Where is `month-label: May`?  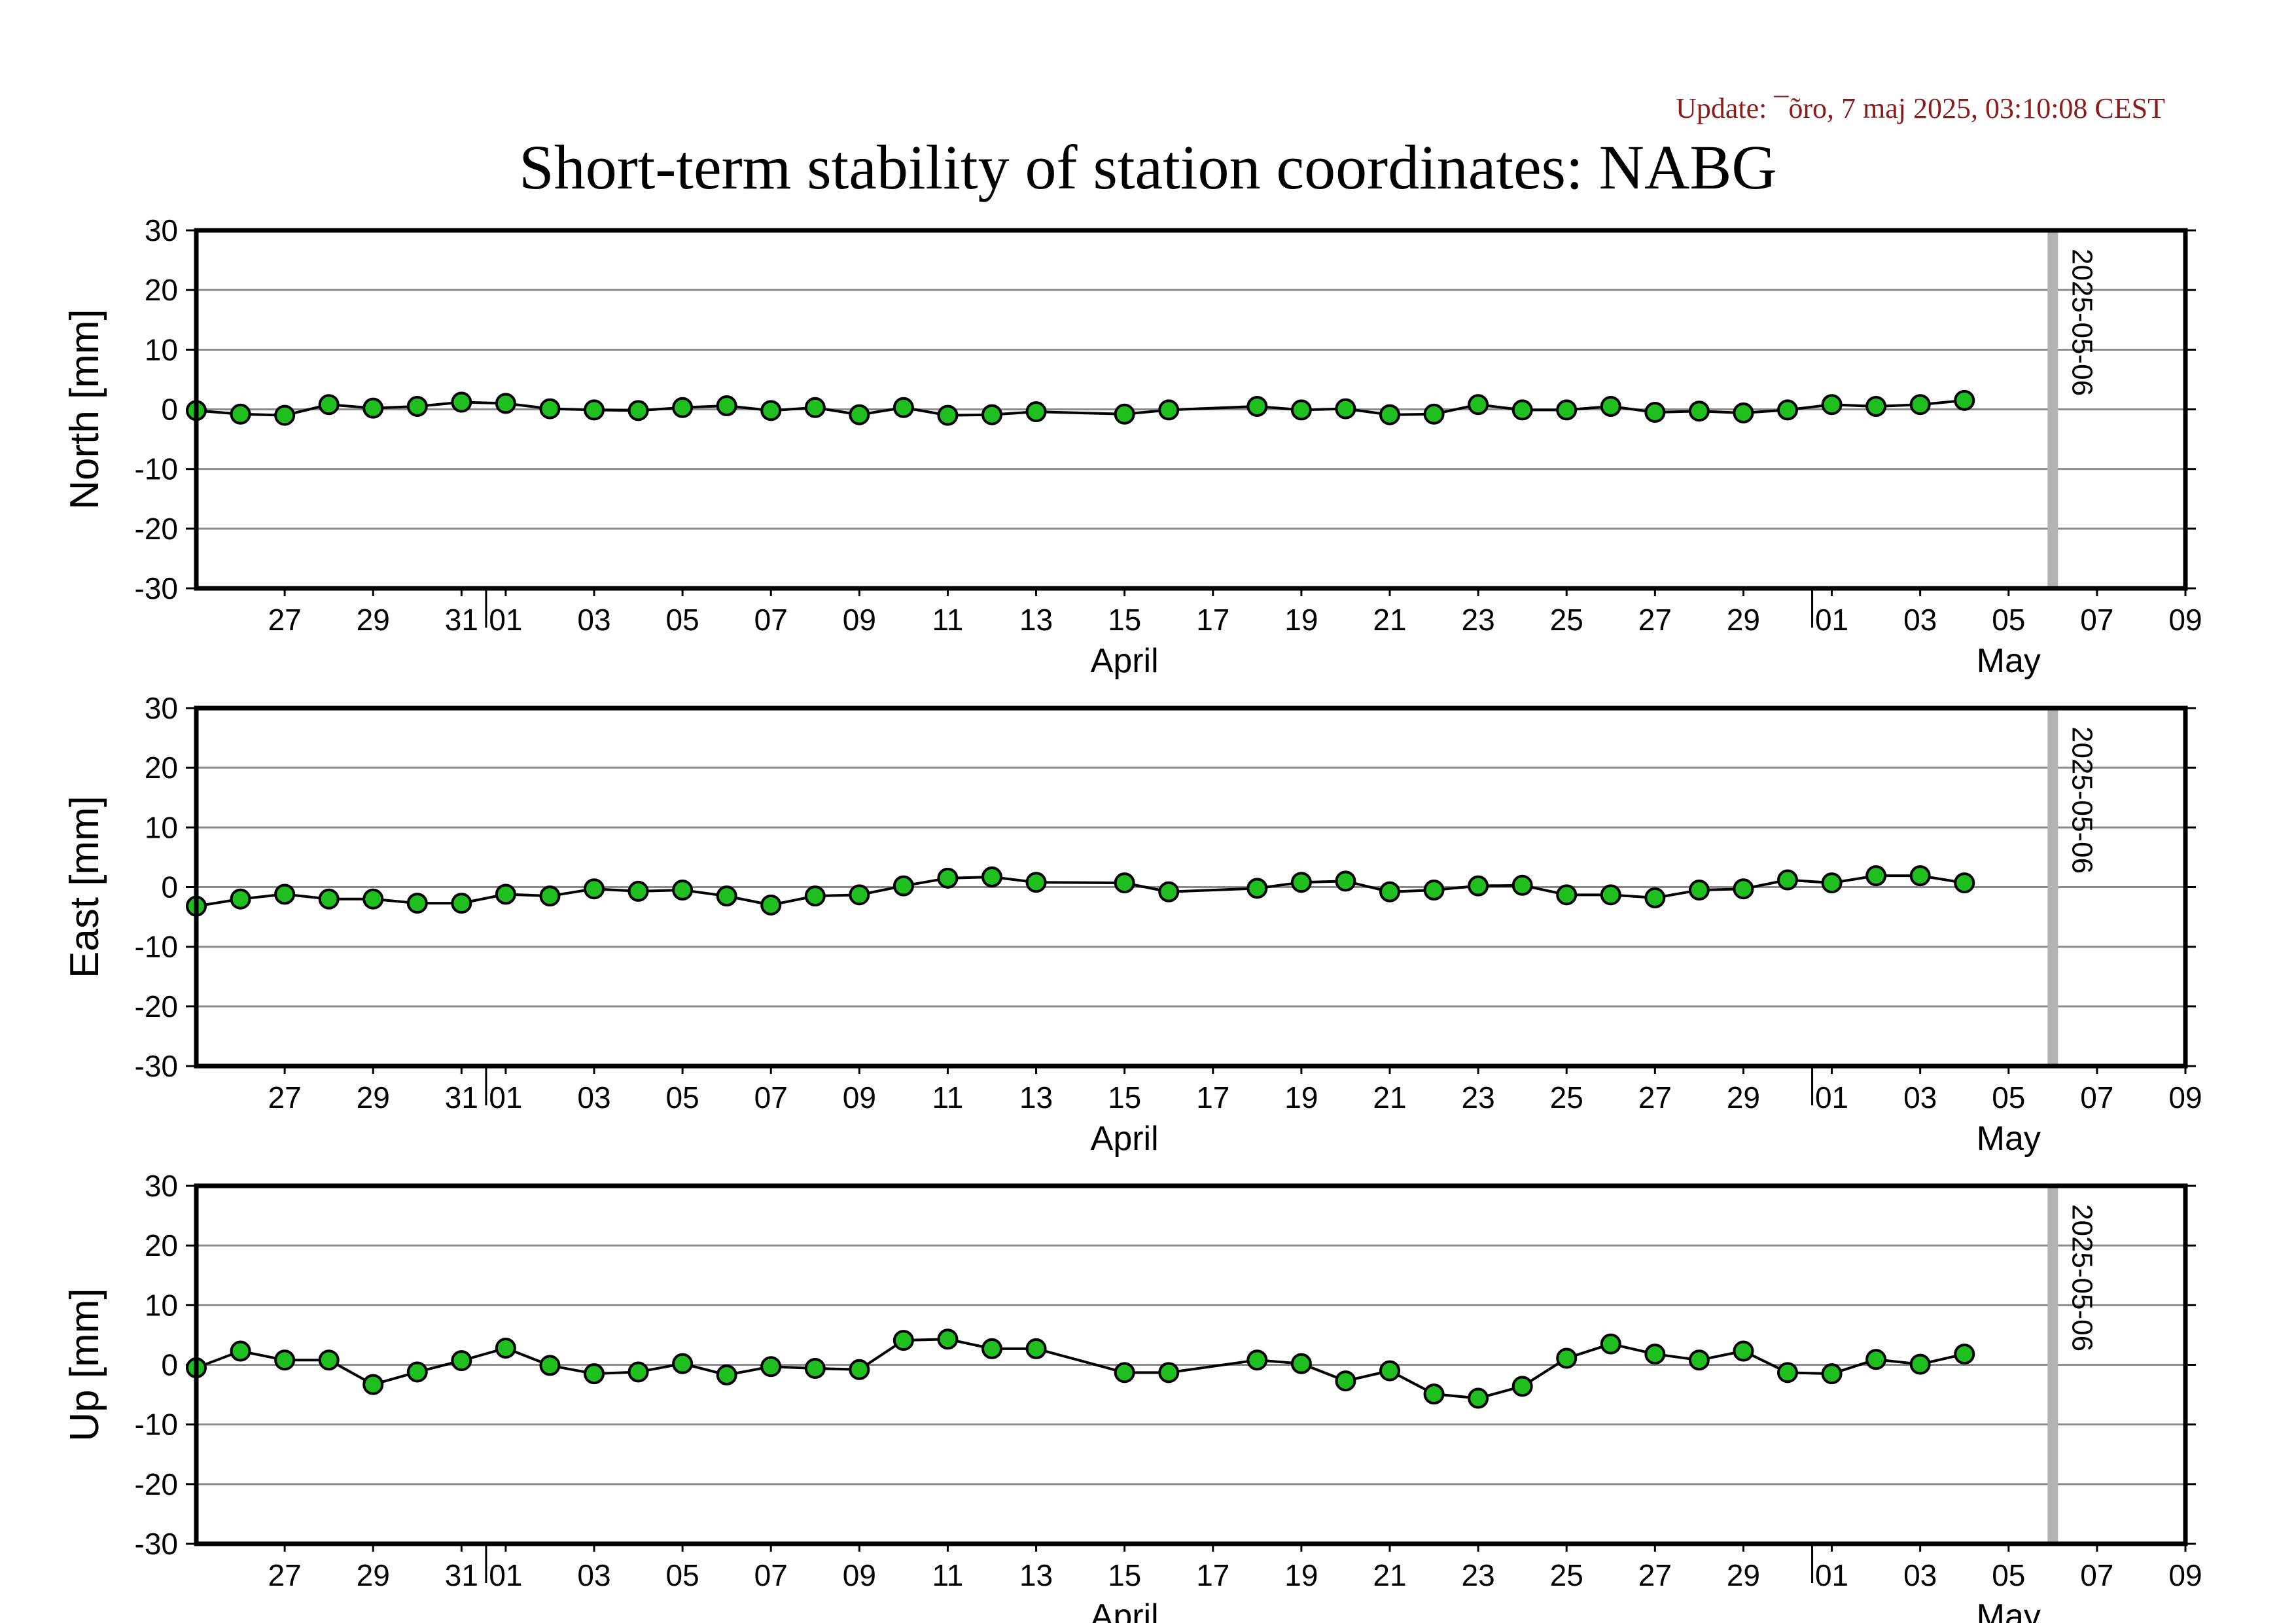 month-label: May is located at coordinates (2009, 661).